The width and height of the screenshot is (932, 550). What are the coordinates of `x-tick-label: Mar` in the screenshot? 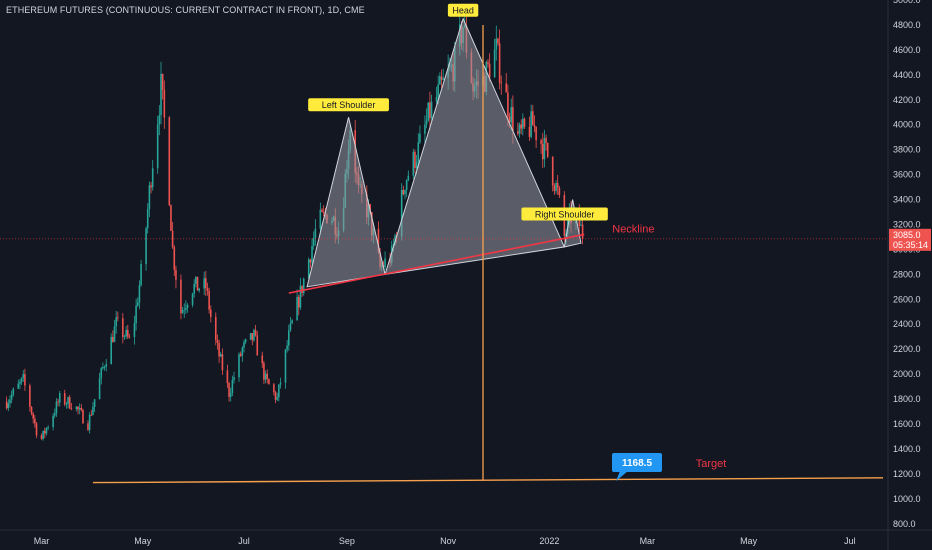 It's located at (648, 541).